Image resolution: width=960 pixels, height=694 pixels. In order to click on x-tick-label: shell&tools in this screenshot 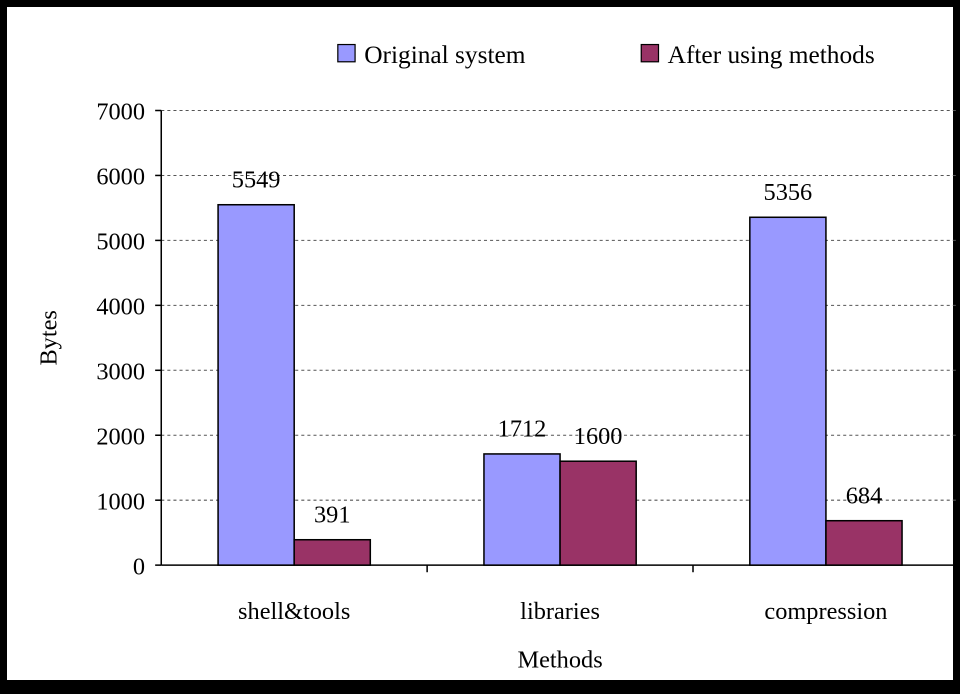, I will do `click(294, 611)`.